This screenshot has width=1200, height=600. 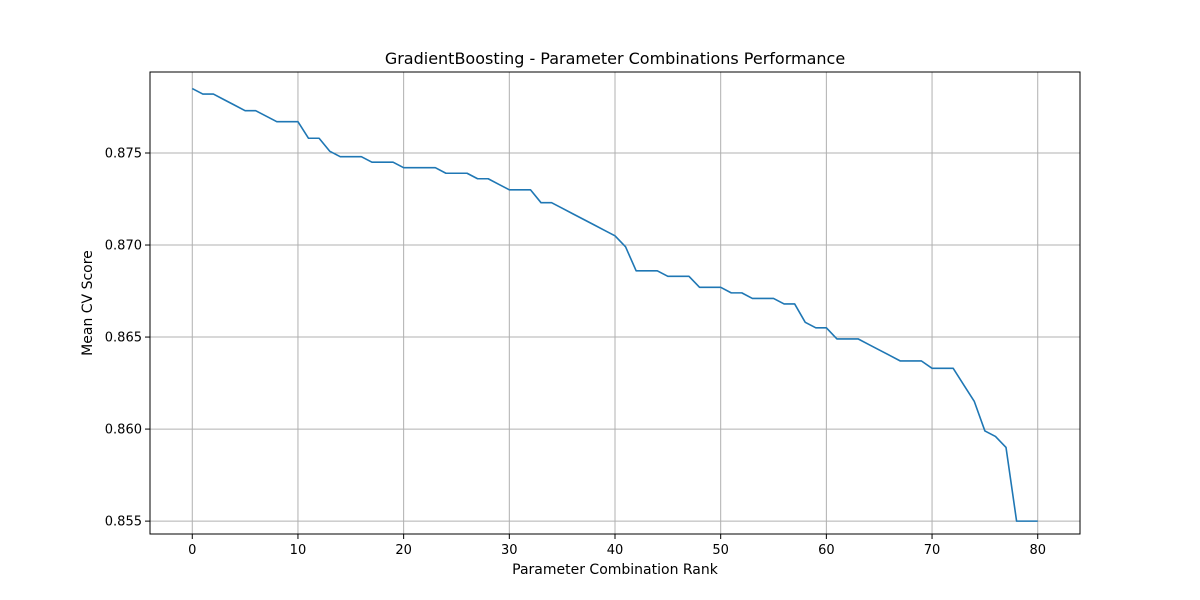 What do you see at coordinates (1037, 550) in the screenshot?
I see `x-tick-label: 80` at bounding box center [1037, 550].